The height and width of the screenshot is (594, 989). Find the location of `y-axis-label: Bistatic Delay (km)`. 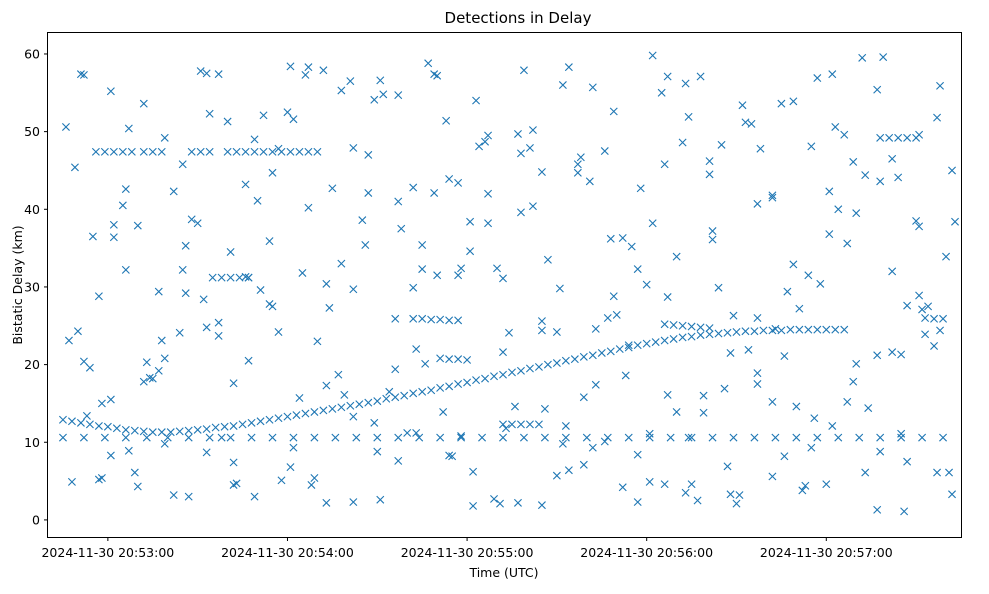

y-axis-label: Bistatic Delay (km) is located at coordinates (17, 284).